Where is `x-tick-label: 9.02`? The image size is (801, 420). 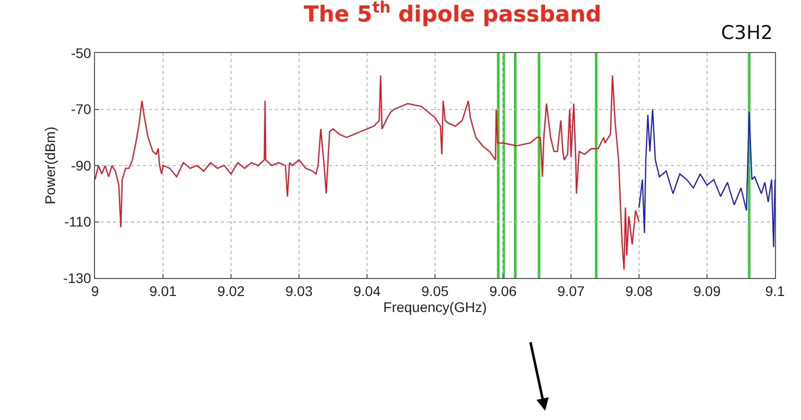 x-tick-label: 9.02 is located at coordinates (231, 290).